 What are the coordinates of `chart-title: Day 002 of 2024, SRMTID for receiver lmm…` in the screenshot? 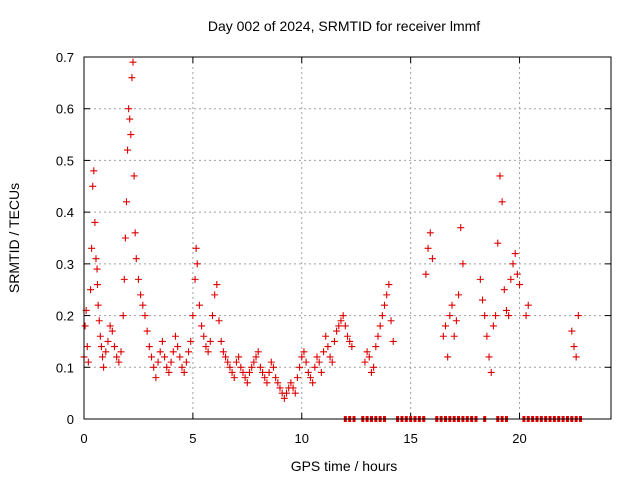 It's located at (344, 26).